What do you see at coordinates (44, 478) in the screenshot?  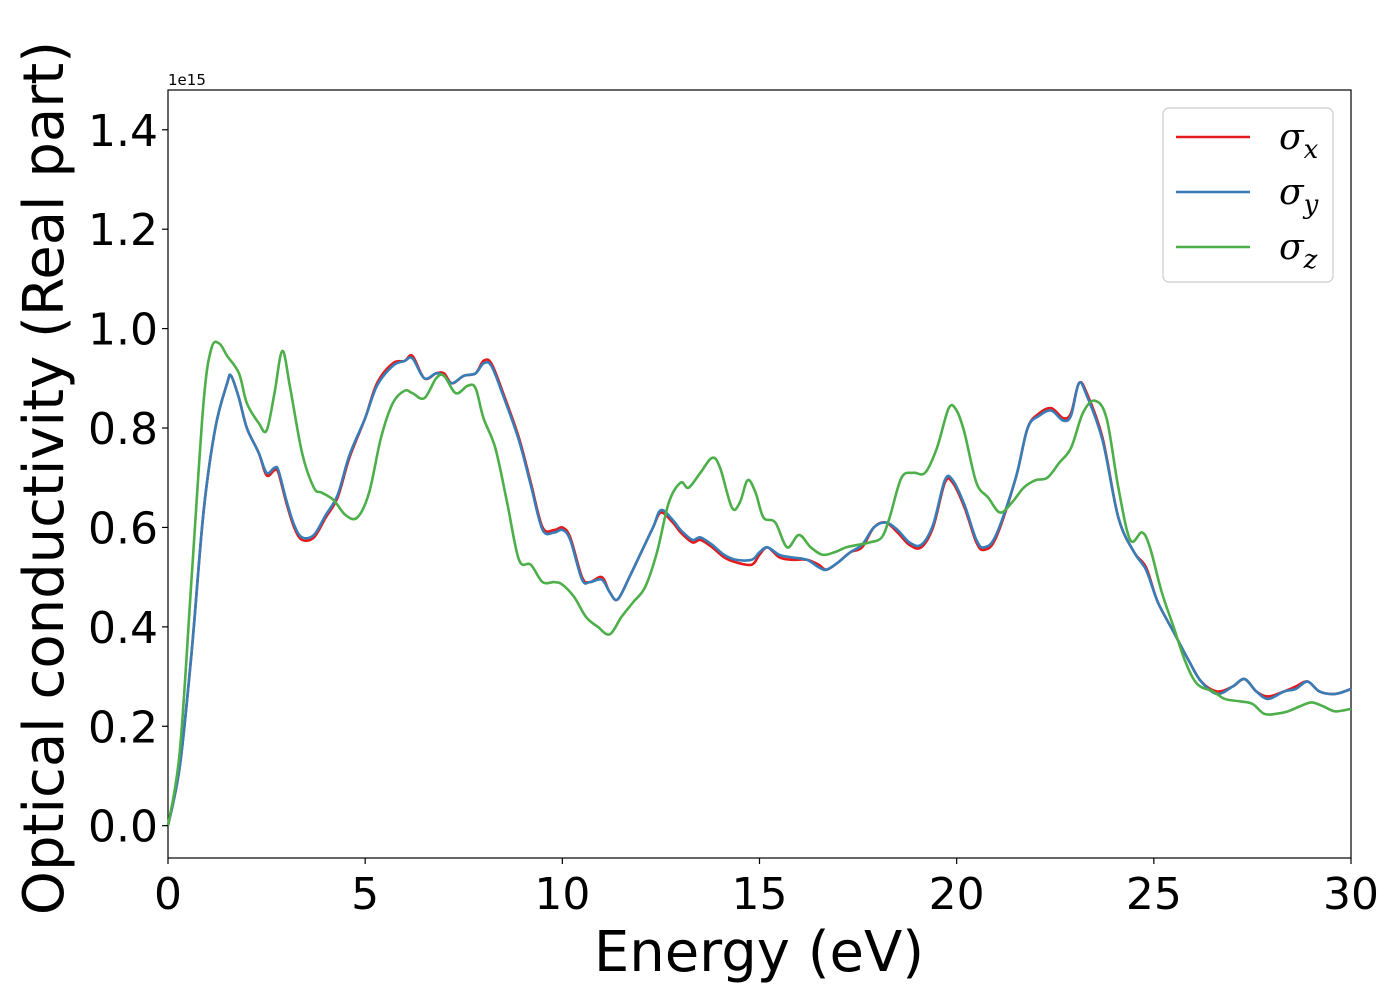 I see `y-axis-title: Optical conductivity (Real part)` at bounding box center [44, 478].